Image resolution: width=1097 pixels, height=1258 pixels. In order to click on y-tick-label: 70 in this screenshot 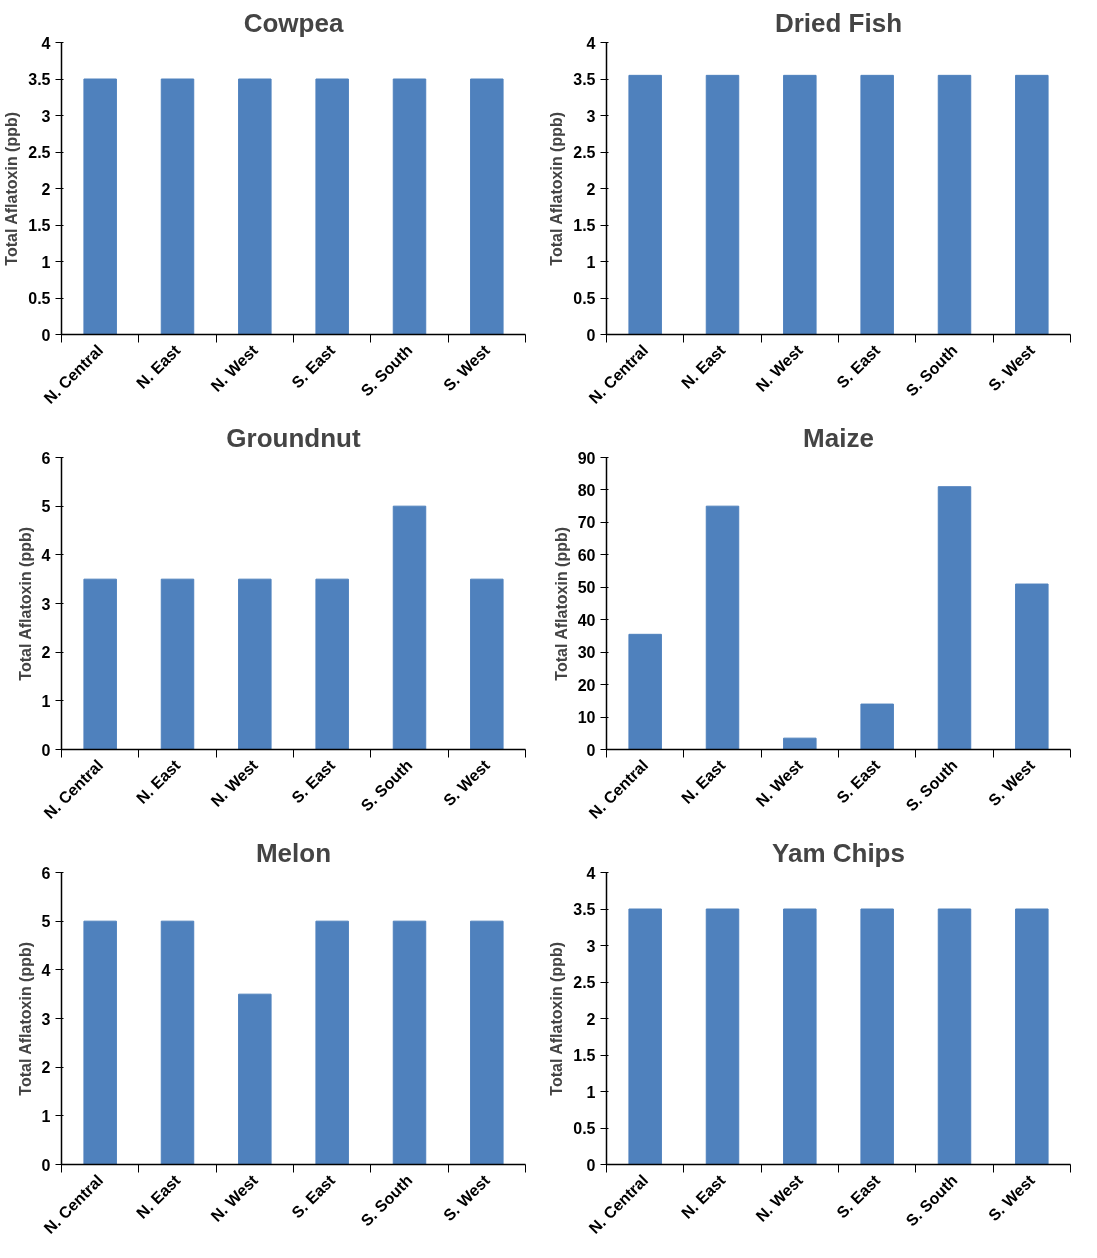, I will do `click(586, 523)`.